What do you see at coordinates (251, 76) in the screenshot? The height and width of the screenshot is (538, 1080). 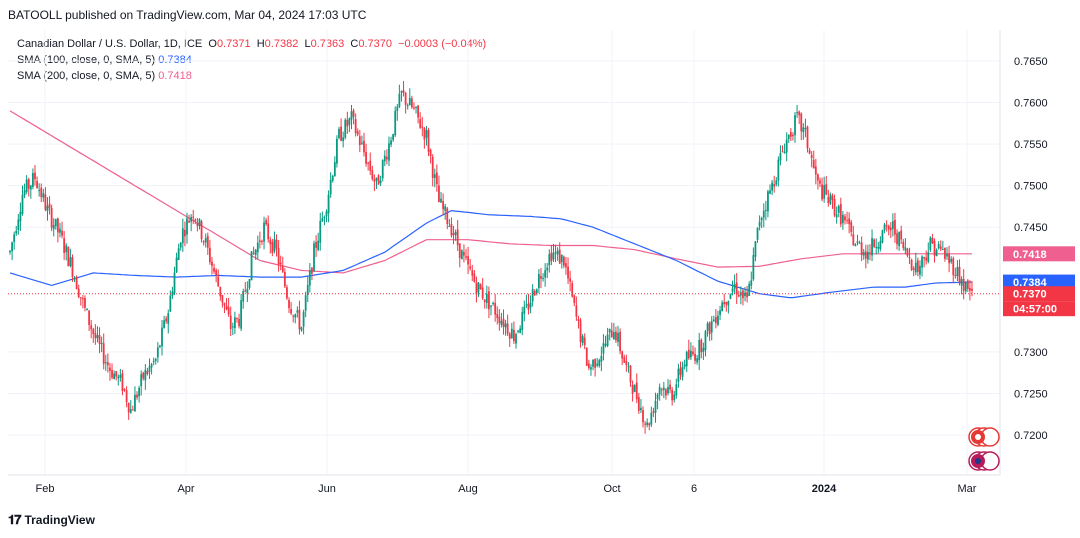 I see `legend-sma200-row: SMA (200, close, 0, SMA, 5) 0.7418` at bounding box center [251, 76].